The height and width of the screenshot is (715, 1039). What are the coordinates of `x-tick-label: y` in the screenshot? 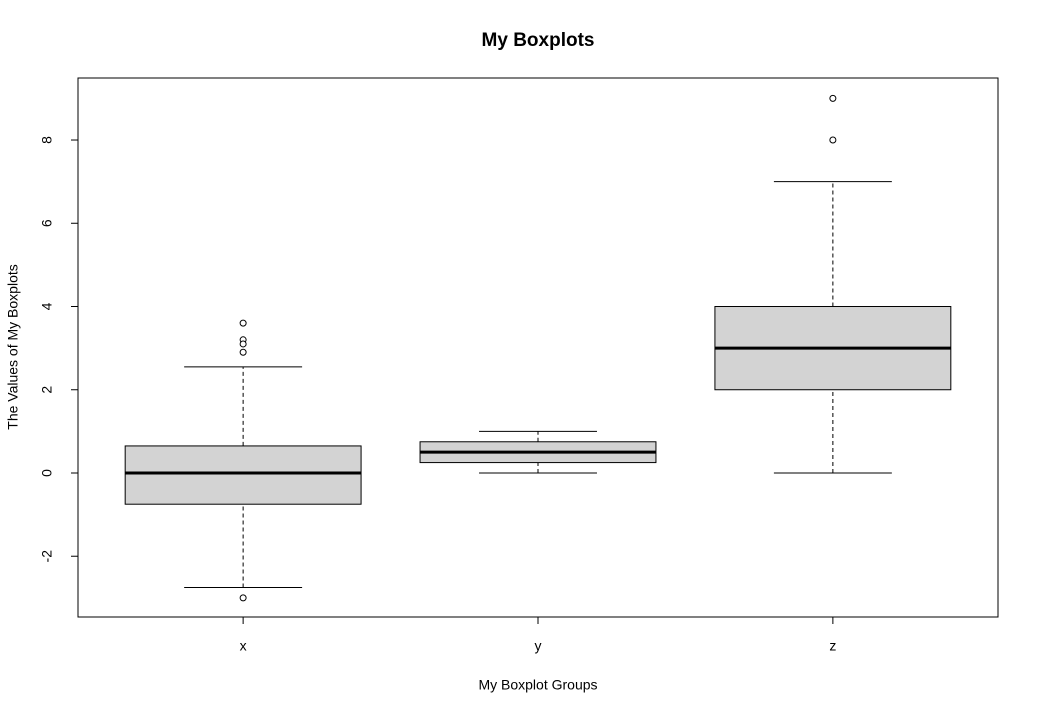 It's located at (538, 646).